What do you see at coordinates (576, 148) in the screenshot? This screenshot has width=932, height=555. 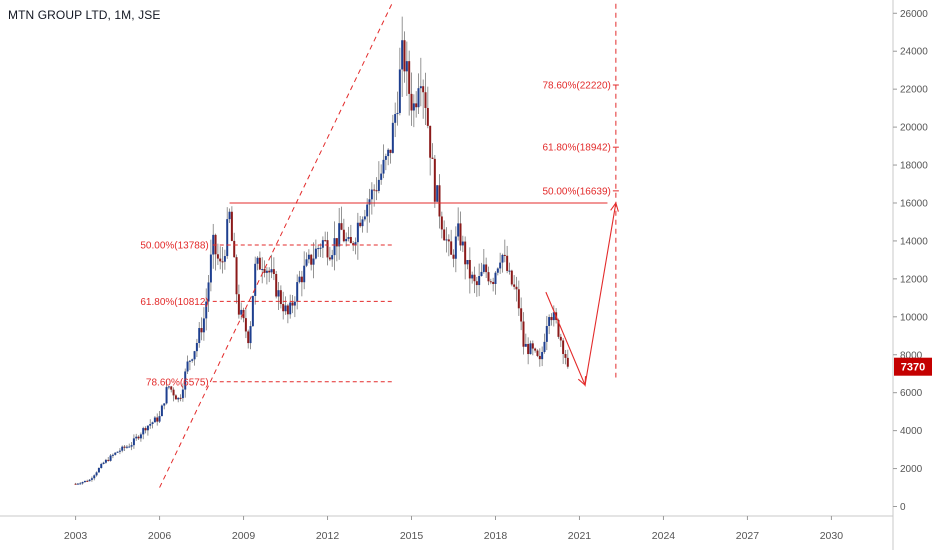 I see `fib-right-label: 61.80%(18942)` at bounding box center [576, 148].